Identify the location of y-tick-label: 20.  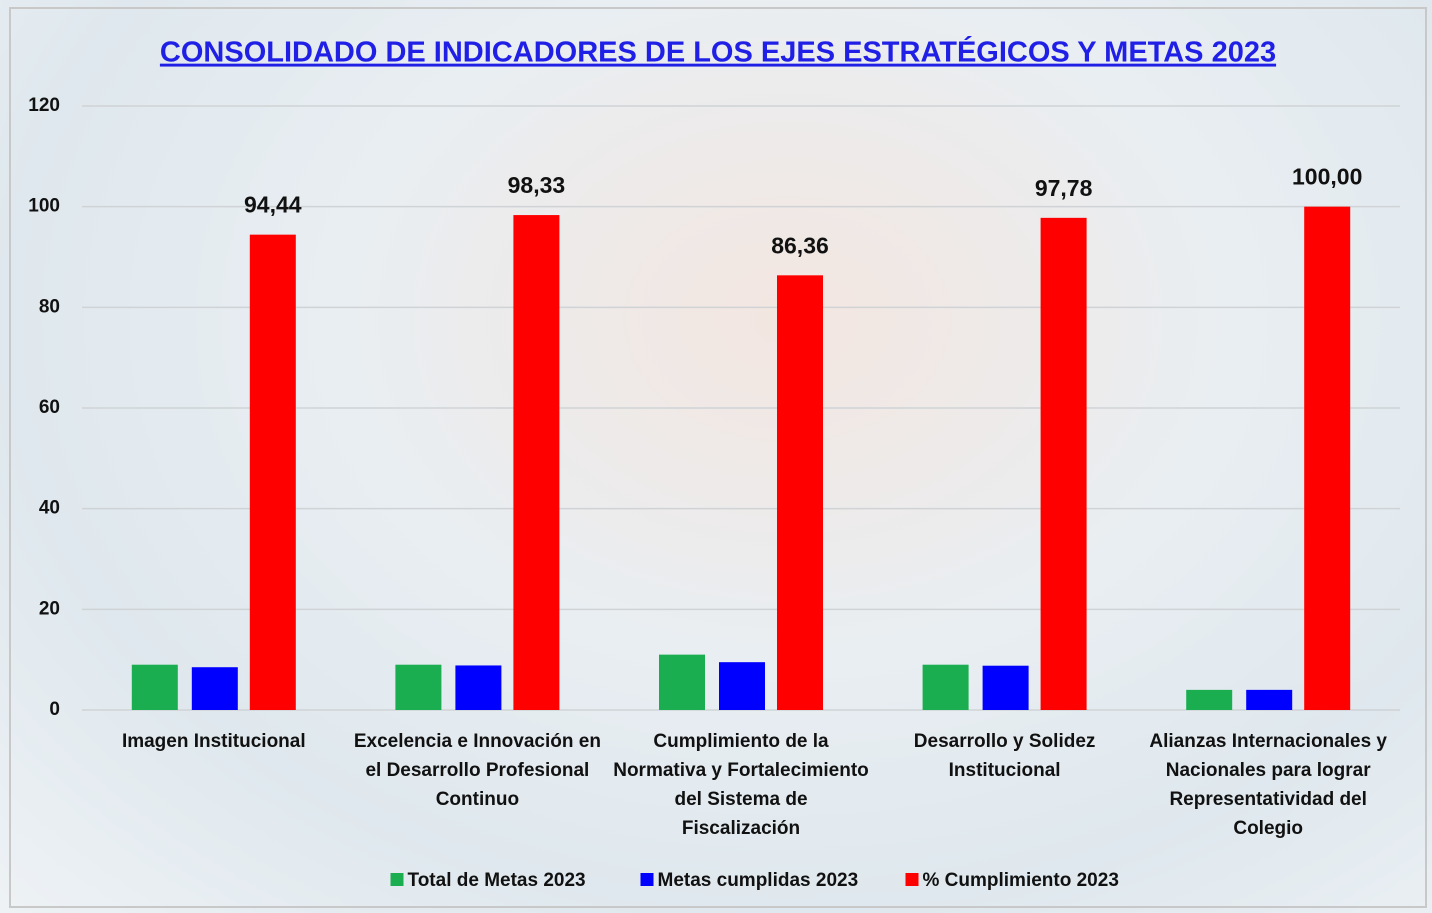
(49, 608).